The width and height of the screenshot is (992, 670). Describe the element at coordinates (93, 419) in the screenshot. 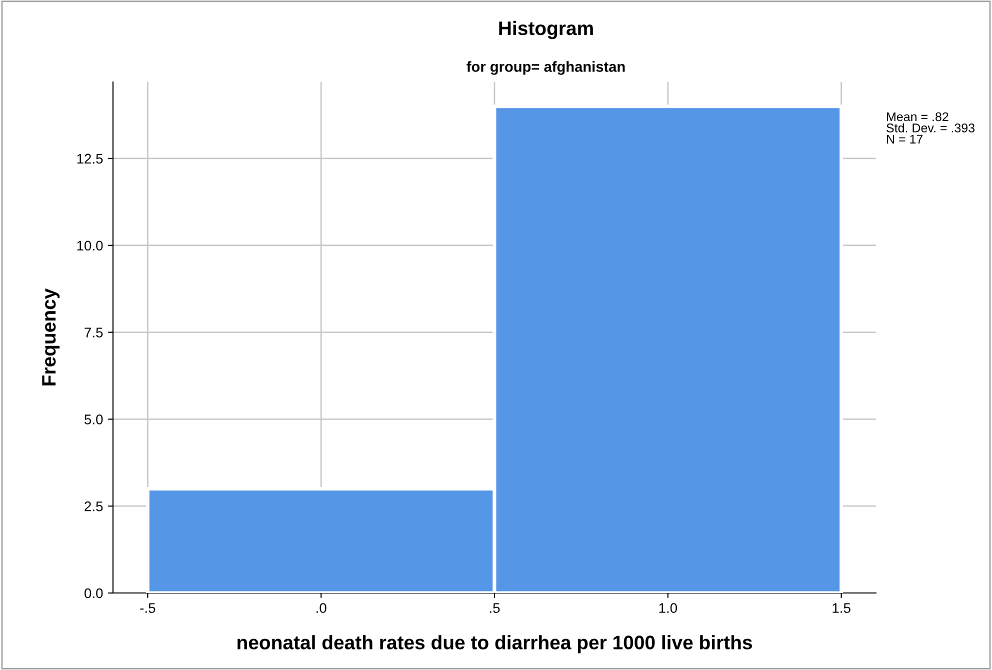

I see `y-tick-label: 5.0` at that location.